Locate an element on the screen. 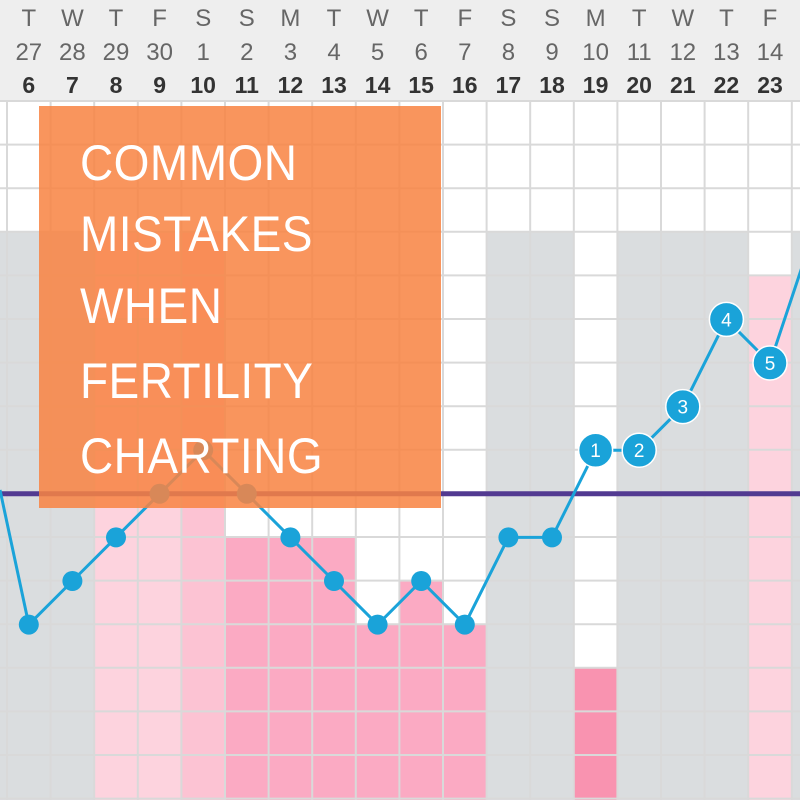 The width and height of the screenshot is (800, 800). date-label: 10 is located at coordinates (595, 52).